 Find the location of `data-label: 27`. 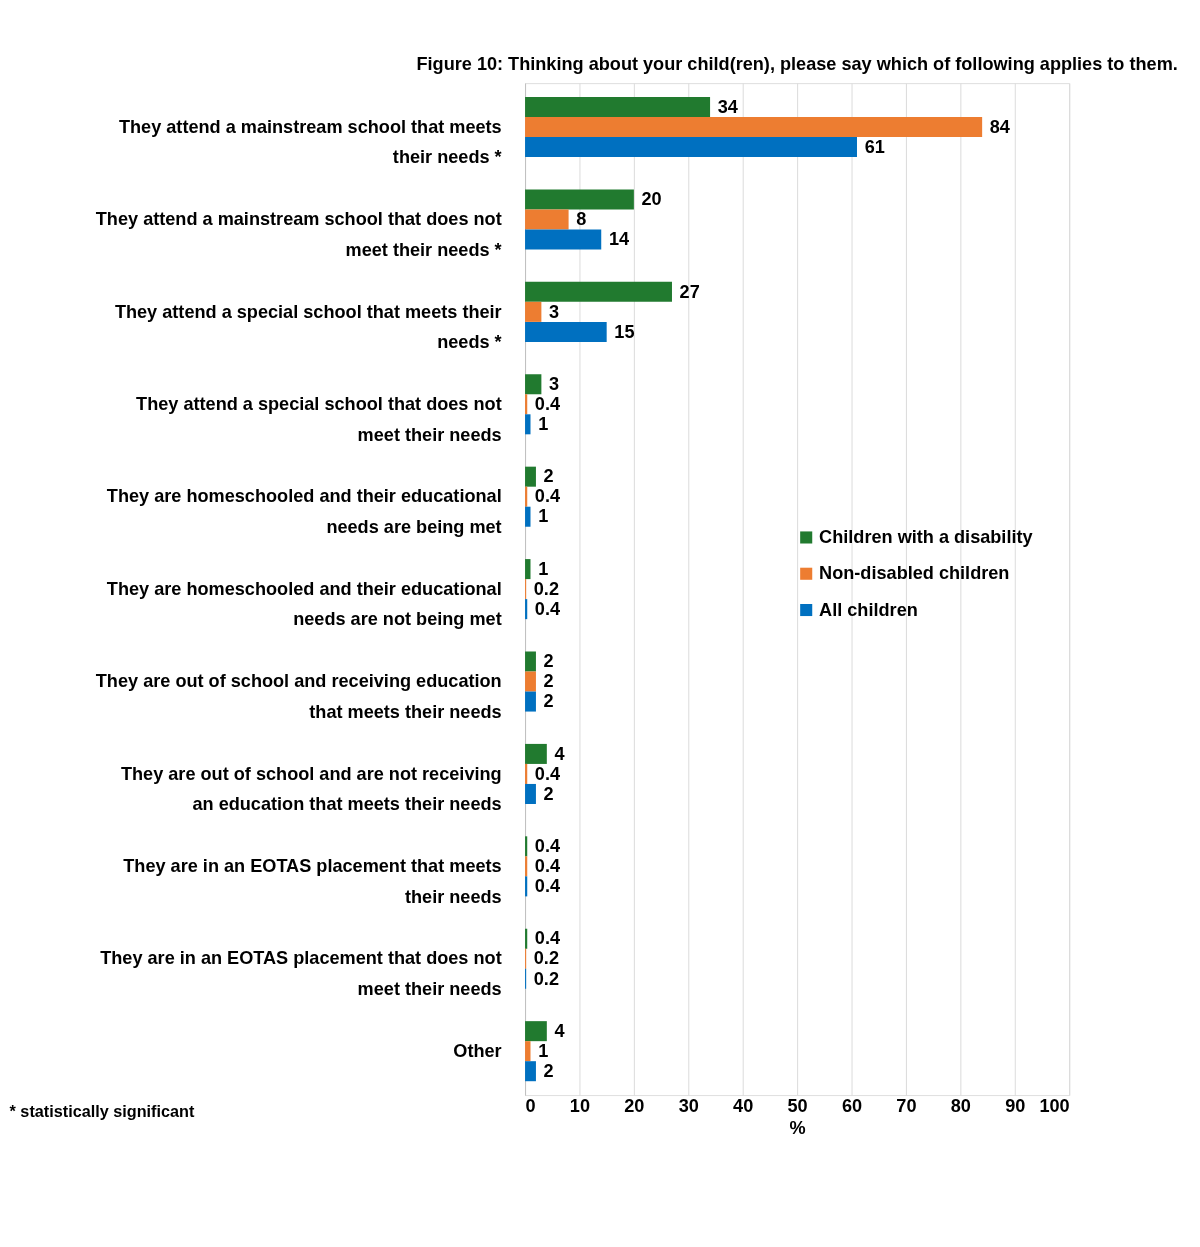

data-label: 27 is located at coordinates (689, 291).